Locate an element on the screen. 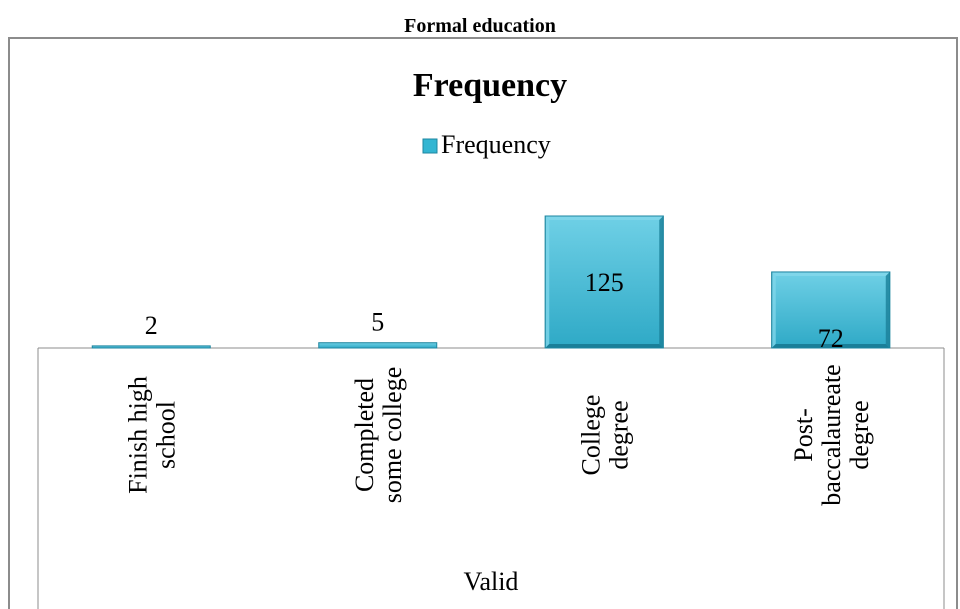 The height and width of the screenshot is (609, 960). legend-swatch is located at coordinates (430, 146).